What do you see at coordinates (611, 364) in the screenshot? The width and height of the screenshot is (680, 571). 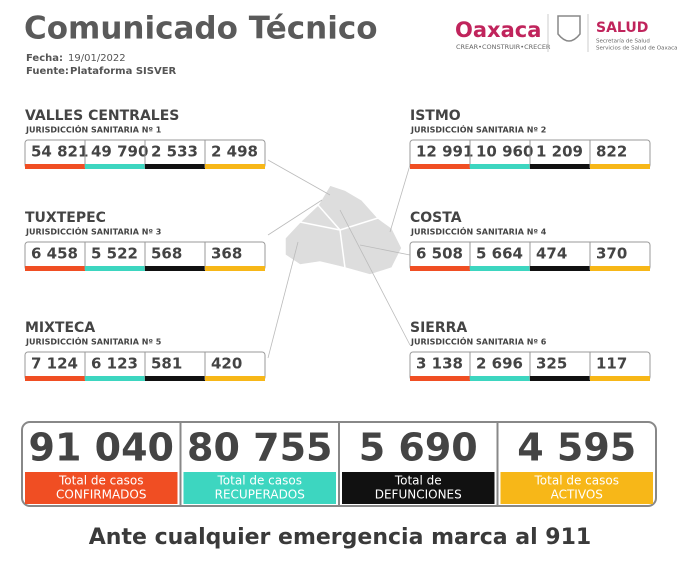 I see `region-value: 117` at bounding box center [611, 364].